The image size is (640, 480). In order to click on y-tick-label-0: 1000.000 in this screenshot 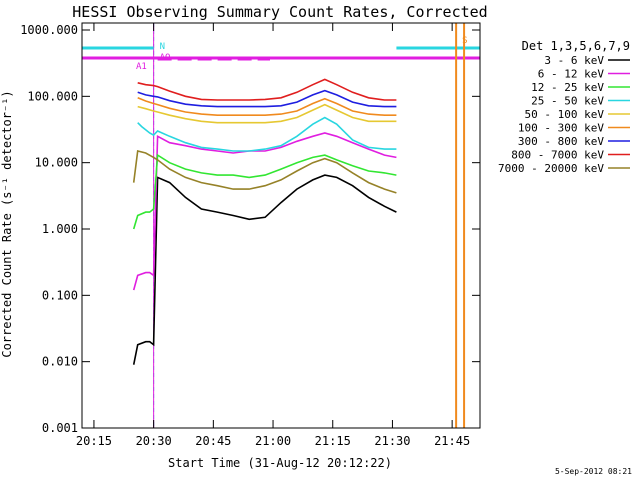, I will do `click(49, 30)`.